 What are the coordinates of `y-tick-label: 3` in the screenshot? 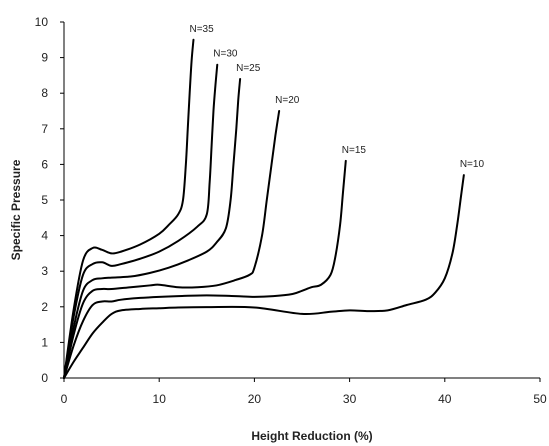 It's located at (44, 271).